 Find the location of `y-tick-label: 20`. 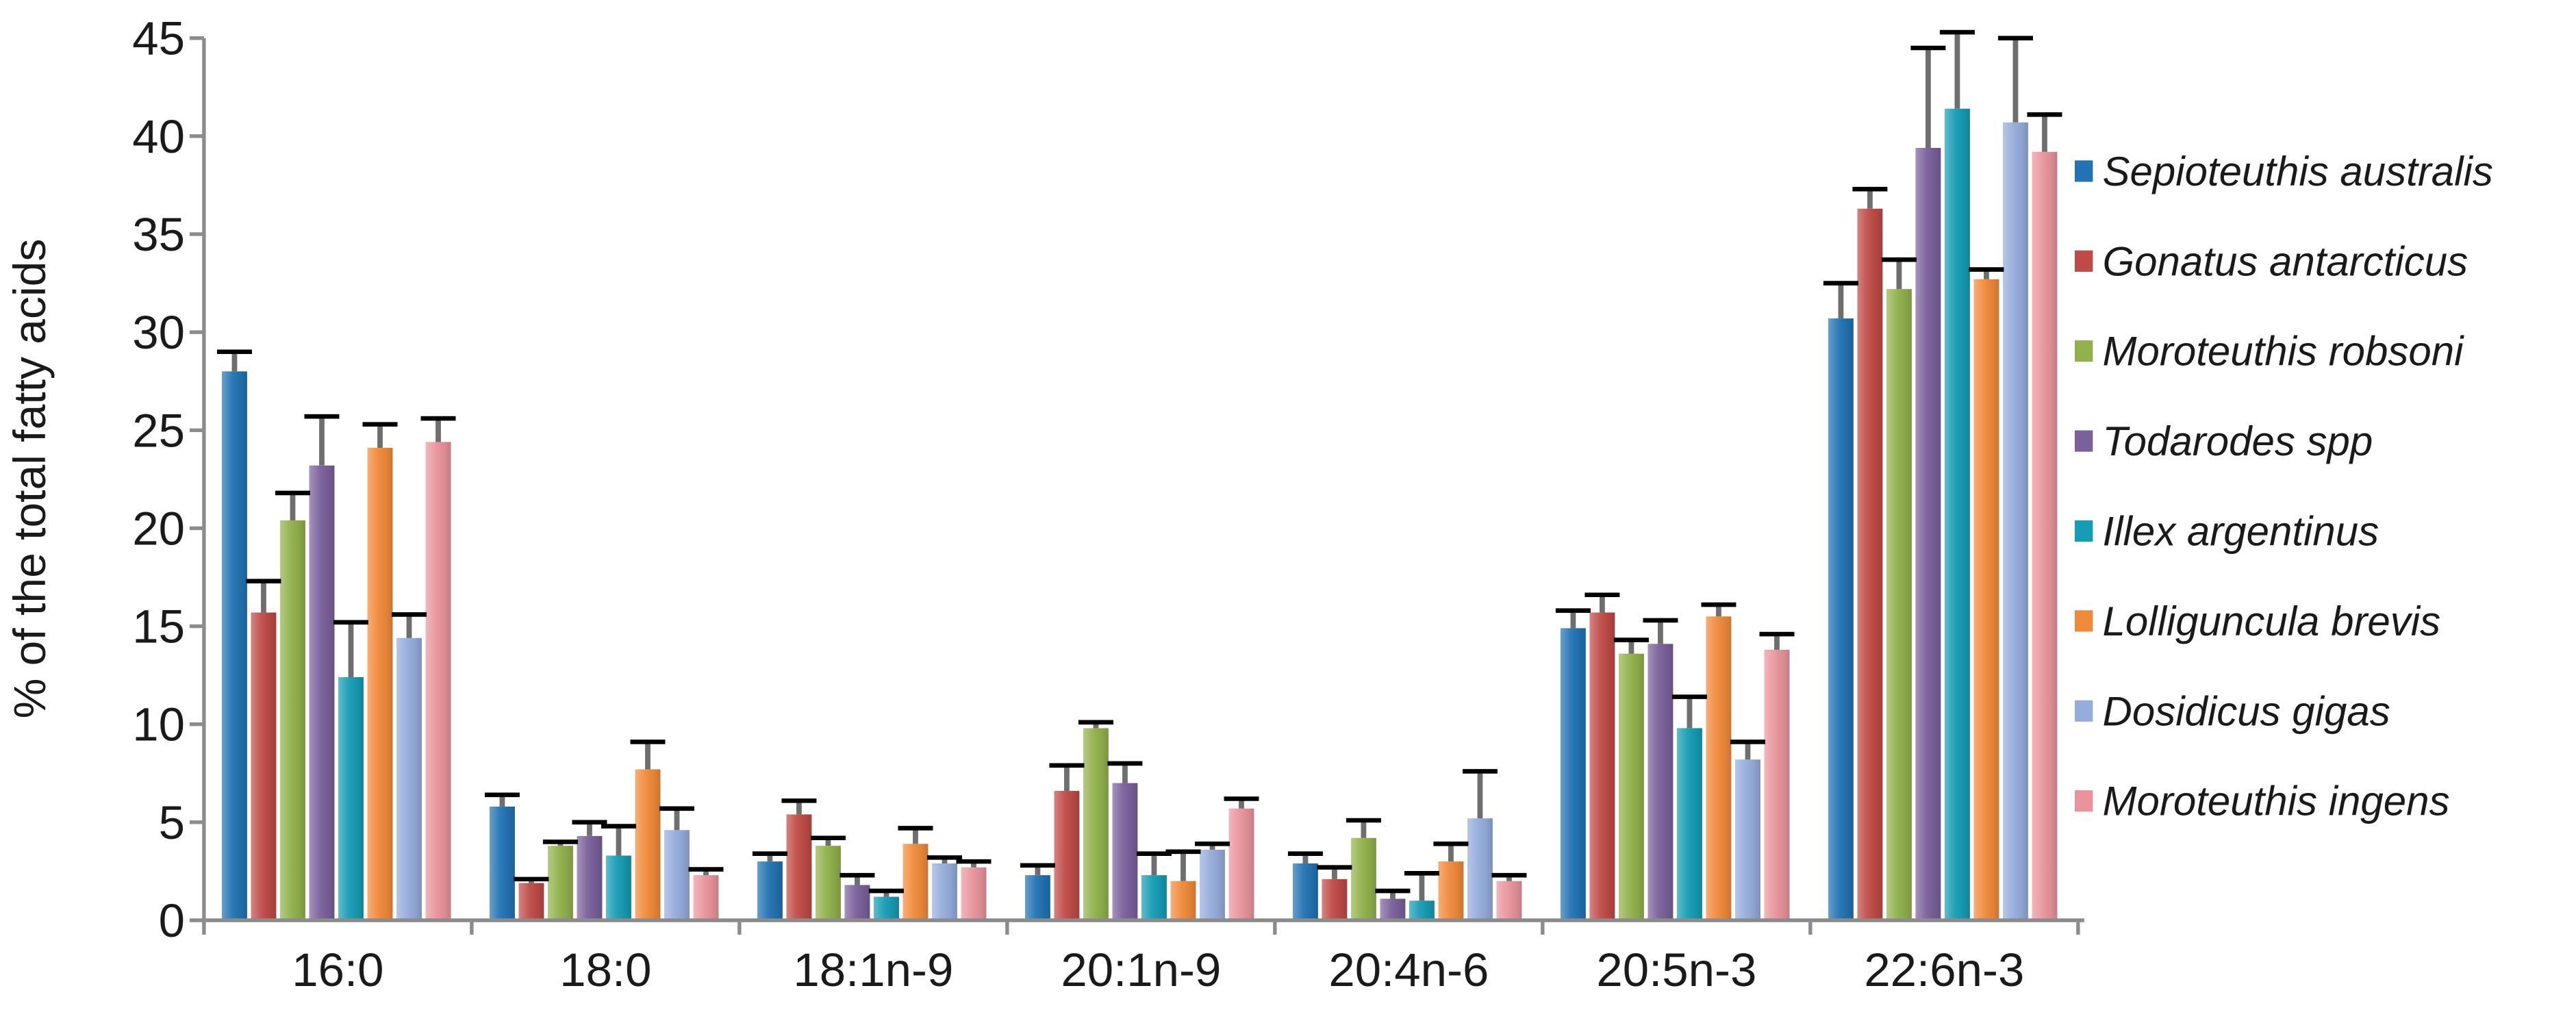

y-tick-label: 20 is located at coordinates (158, 528).